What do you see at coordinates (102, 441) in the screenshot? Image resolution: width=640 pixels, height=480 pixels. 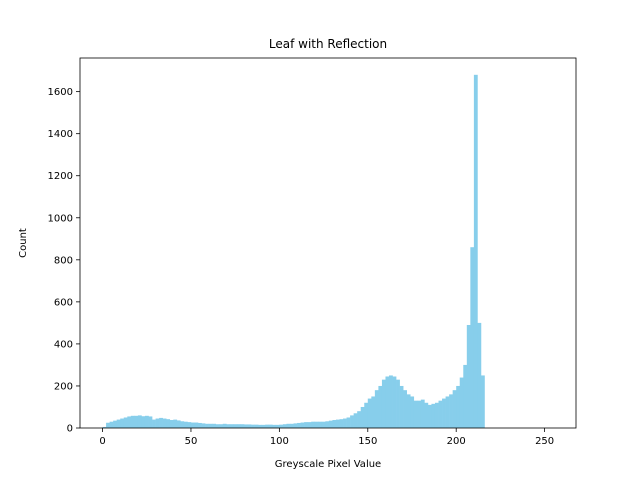 I see `x-tick-label: 0` at bounding box center [102, 441].